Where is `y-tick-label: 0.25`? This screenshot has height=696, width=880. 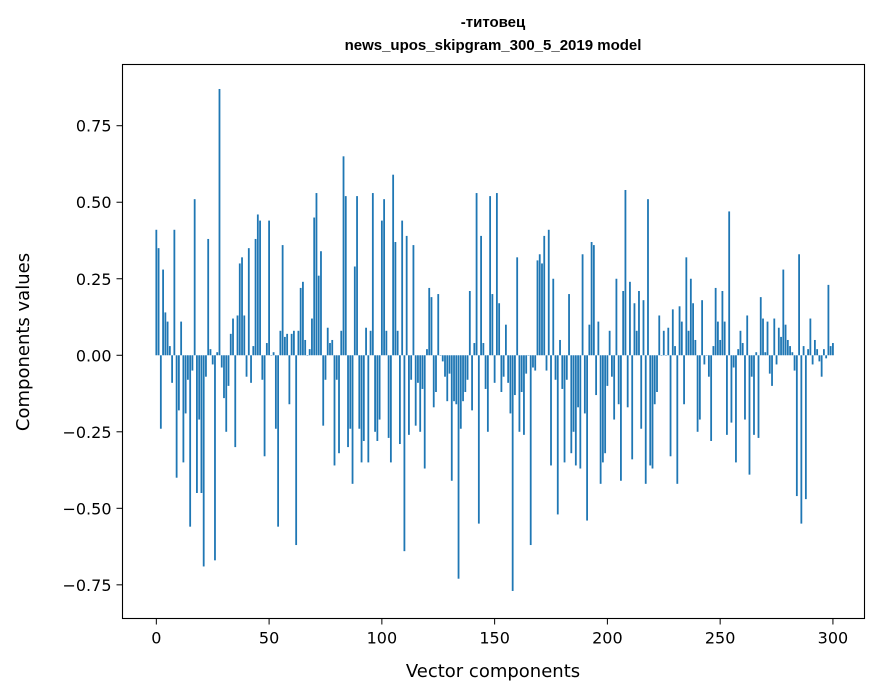
y-tick-label: 0.25 is located at coordinates (94, 279).